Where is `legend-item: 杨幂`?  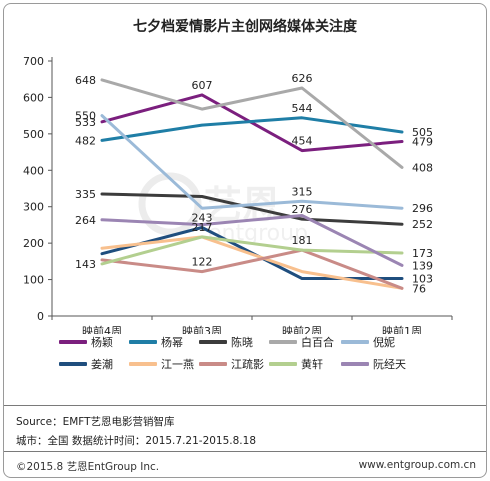 legend-item: 杨幂 is located at coordinates (156, 342).